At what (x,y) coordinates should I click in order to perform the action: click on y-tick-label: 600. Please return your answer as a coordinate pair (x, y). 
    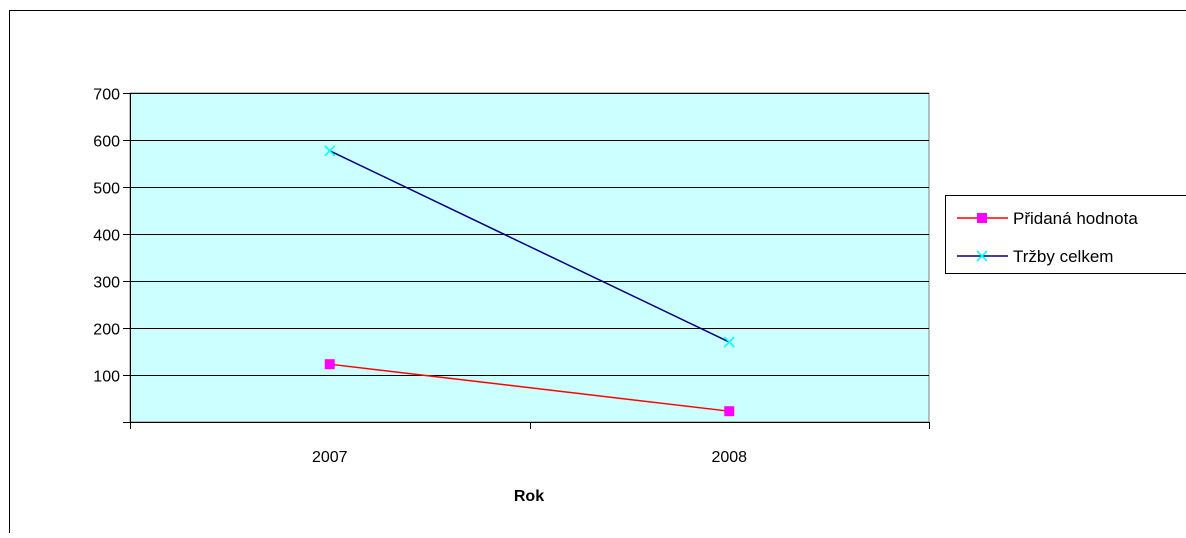
    Looking at the image, I should click on (106, 142).